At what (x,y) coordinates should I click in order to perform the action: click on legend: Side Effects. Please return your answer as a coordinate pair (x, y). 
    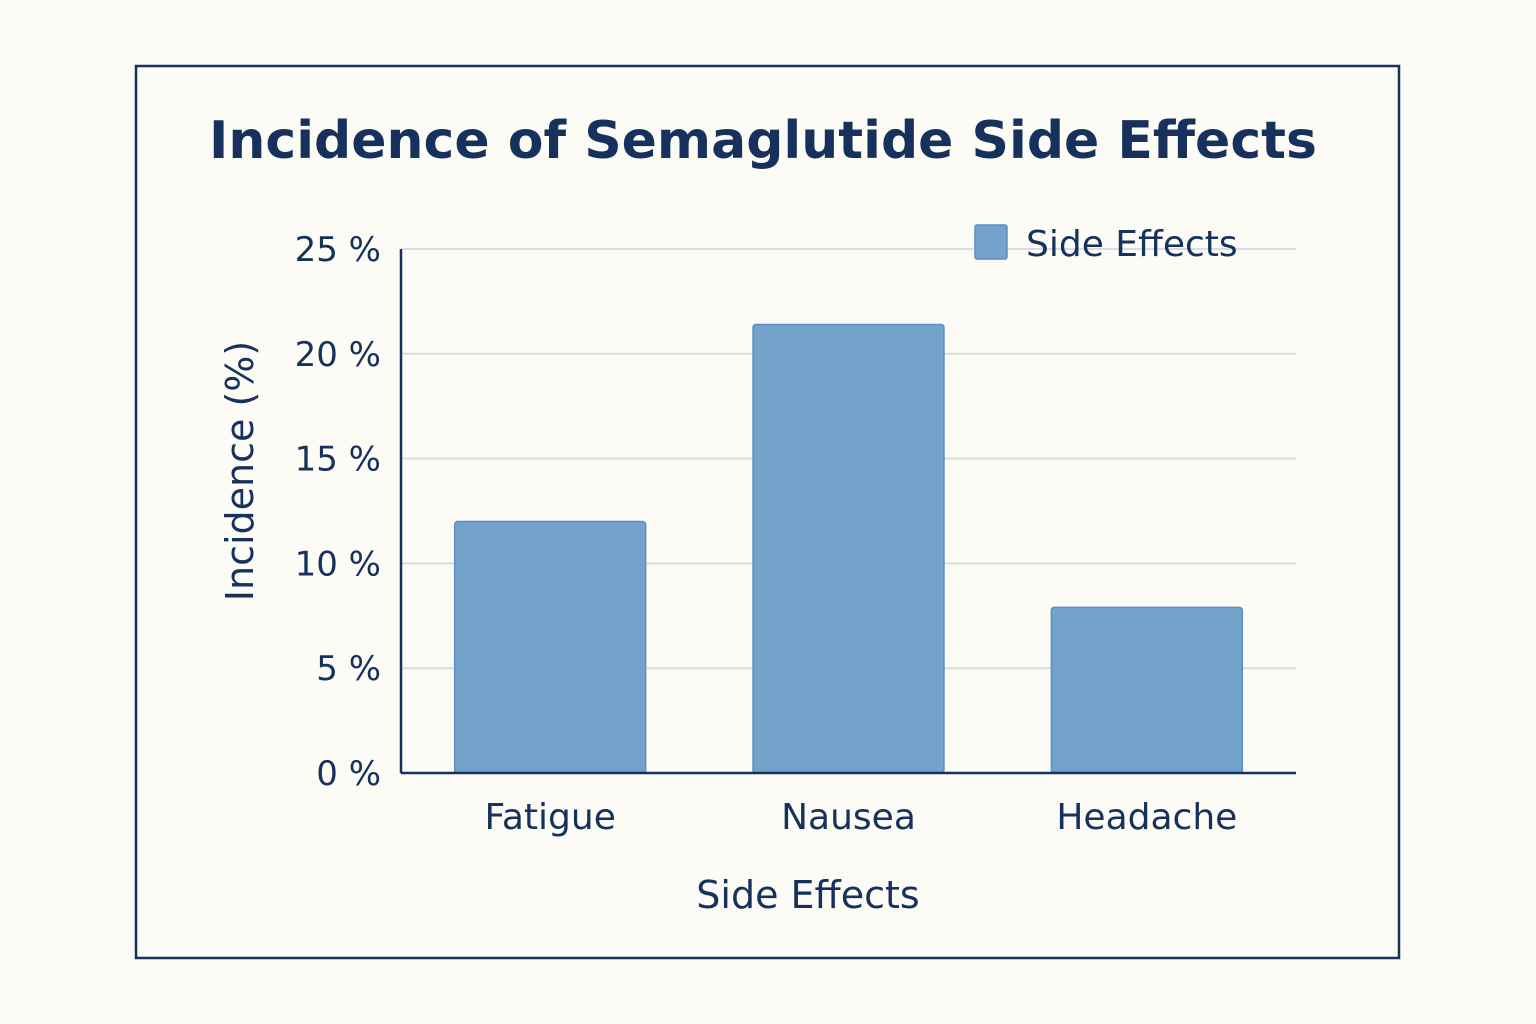
    Looking at the image, I should click on (1106, 244).